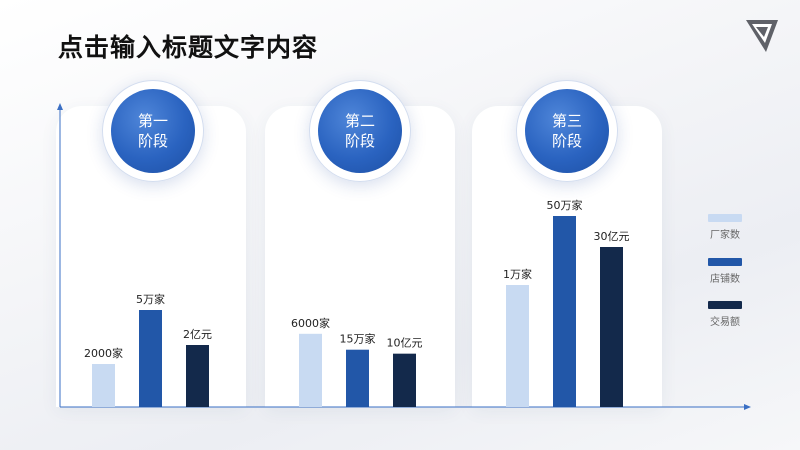 Image resolution: width=800 pixels, height=450 pixels. What do you see at coordinates (725, 322) in the screenshot?
I see `legend-label-volume: 交易额` at bounding box center [725, 322].